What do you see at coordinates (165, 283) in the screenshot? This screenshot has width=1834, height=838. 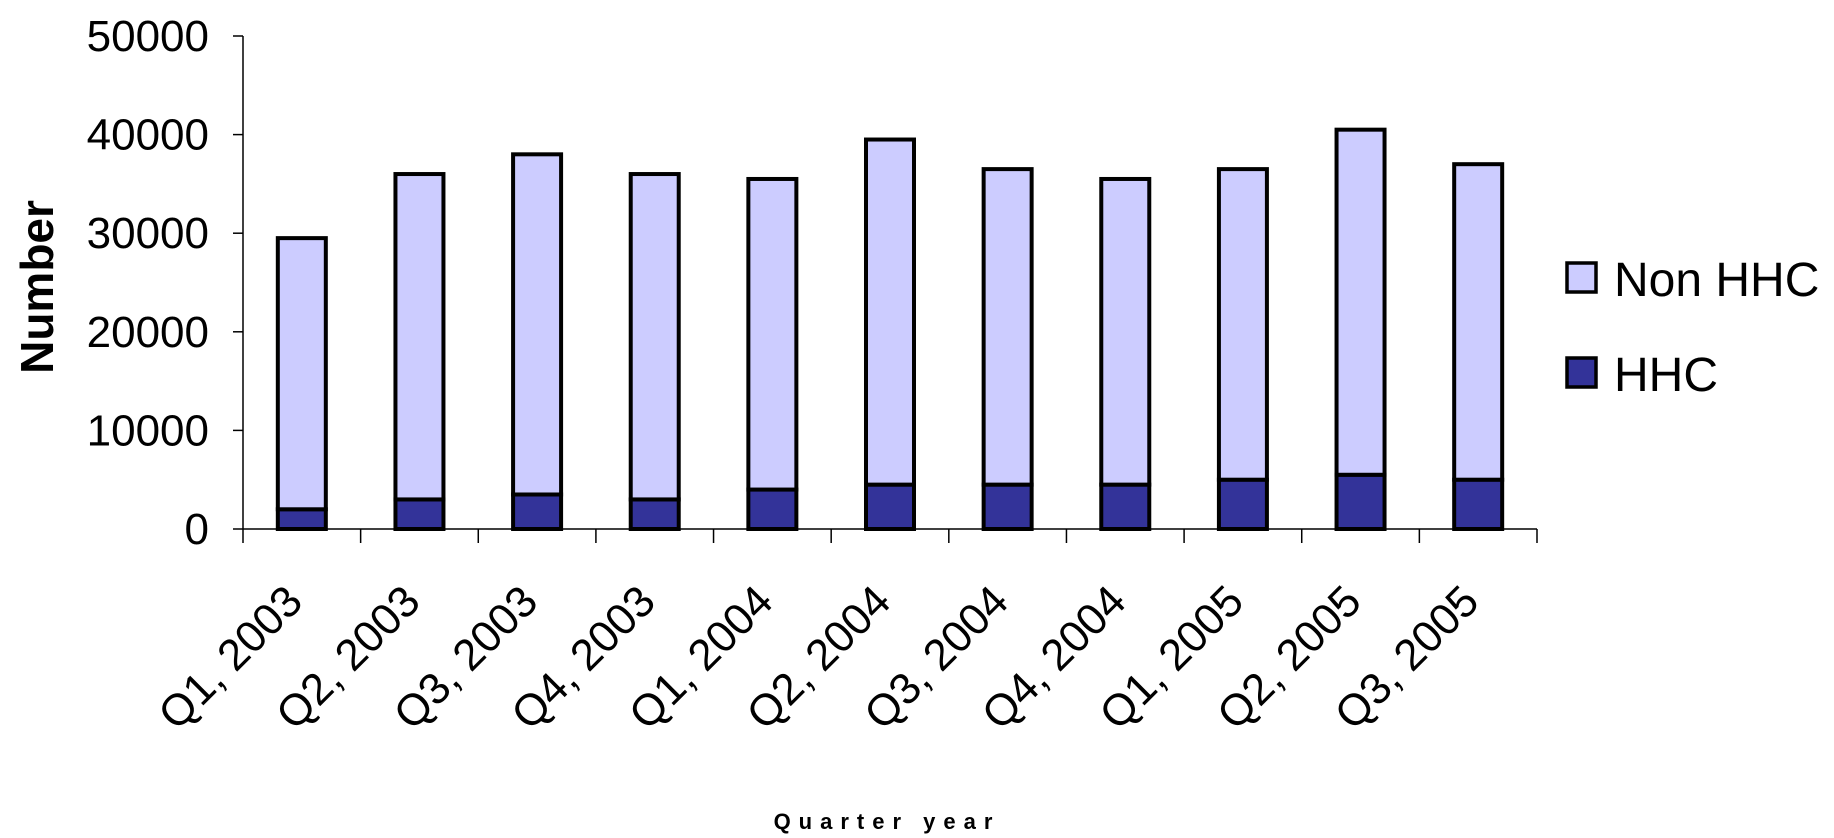 I see `y-axis: 0 10000 20000 30000 40000 50000` at bounding box center [165, 283].